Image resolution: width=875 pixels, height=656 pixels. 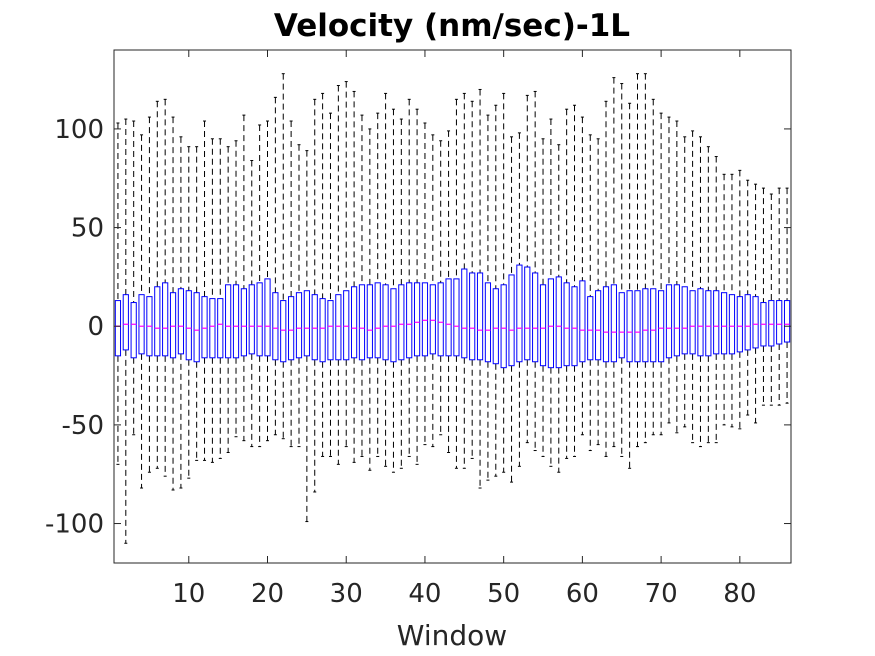 What do you see at coordinates (74, 327) in the screenshot?
I see `y-axis-tick-labels: -100 -50 0 50 100` at bounding box center [74, 327].